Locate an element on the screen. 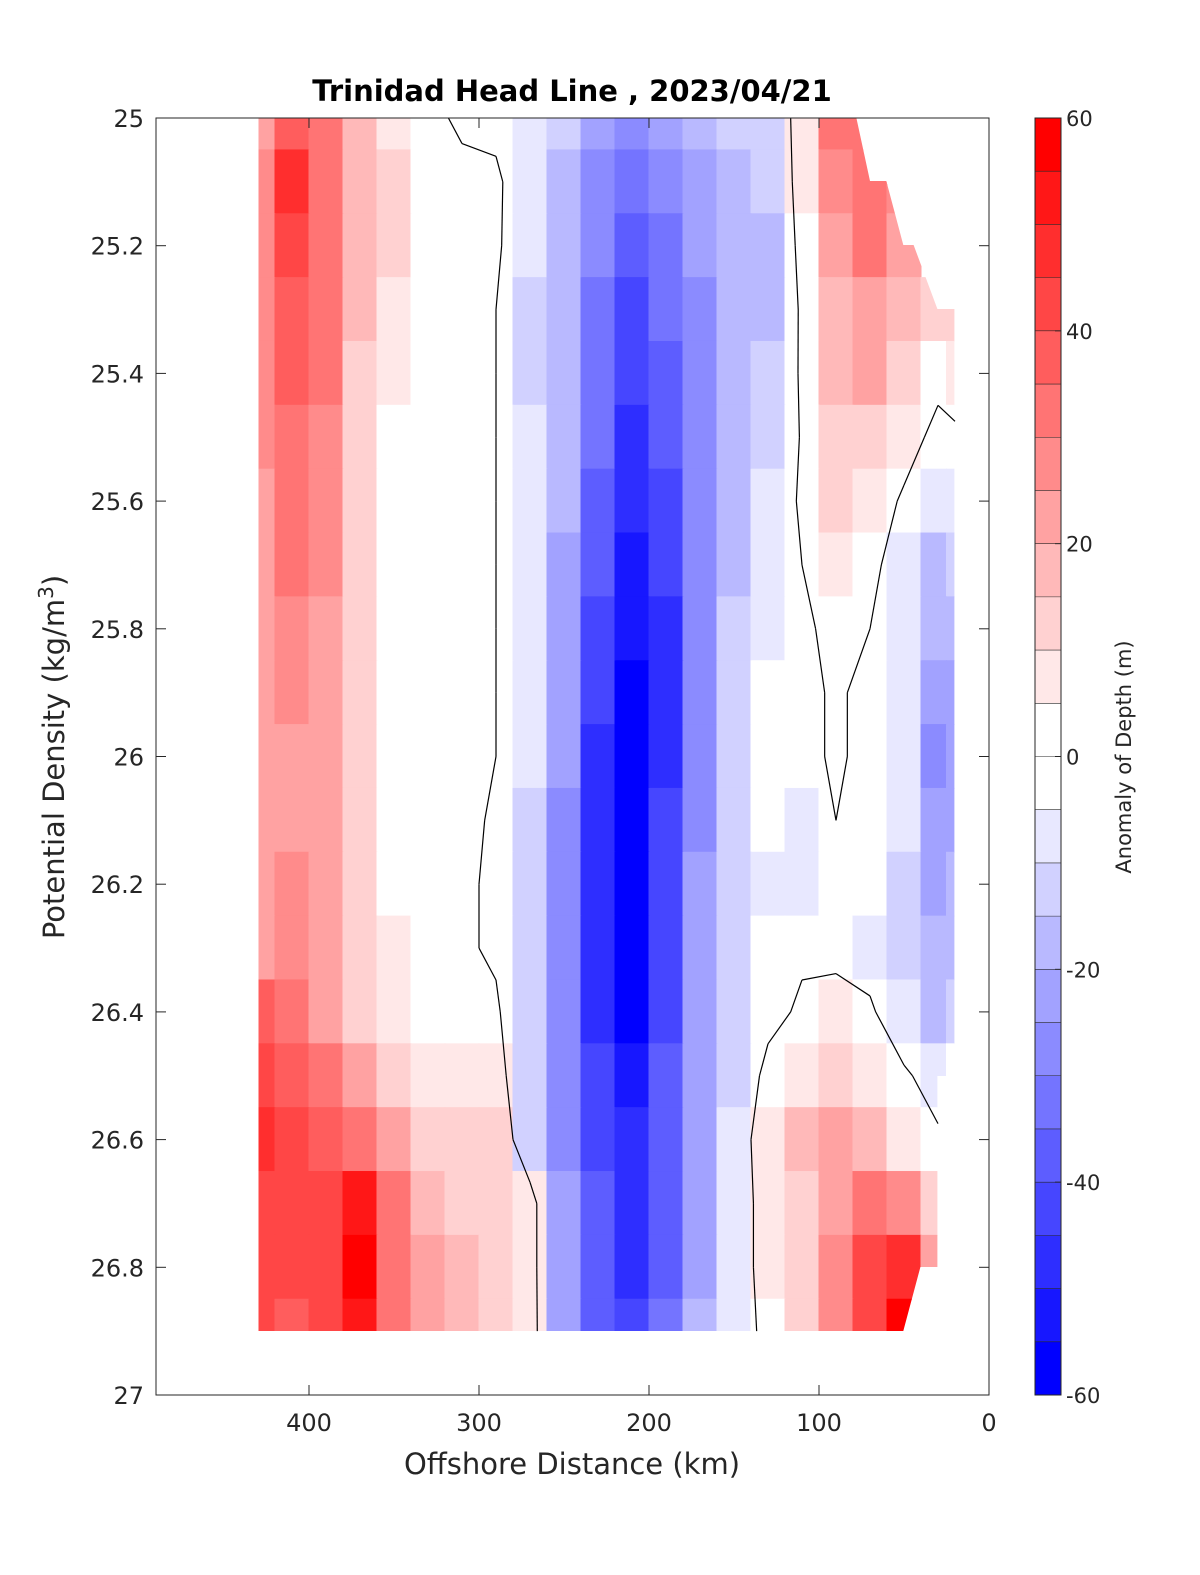  colorbar-tick-label: -60 is located at coordinates (1083, 1396).